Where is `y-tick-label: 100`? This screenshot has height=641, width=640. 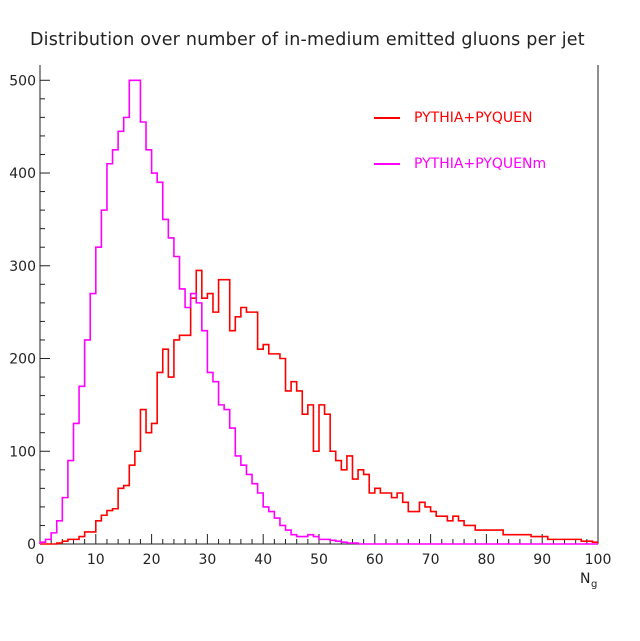
y-tick-label: 100 is located at coordinates (22, 452).